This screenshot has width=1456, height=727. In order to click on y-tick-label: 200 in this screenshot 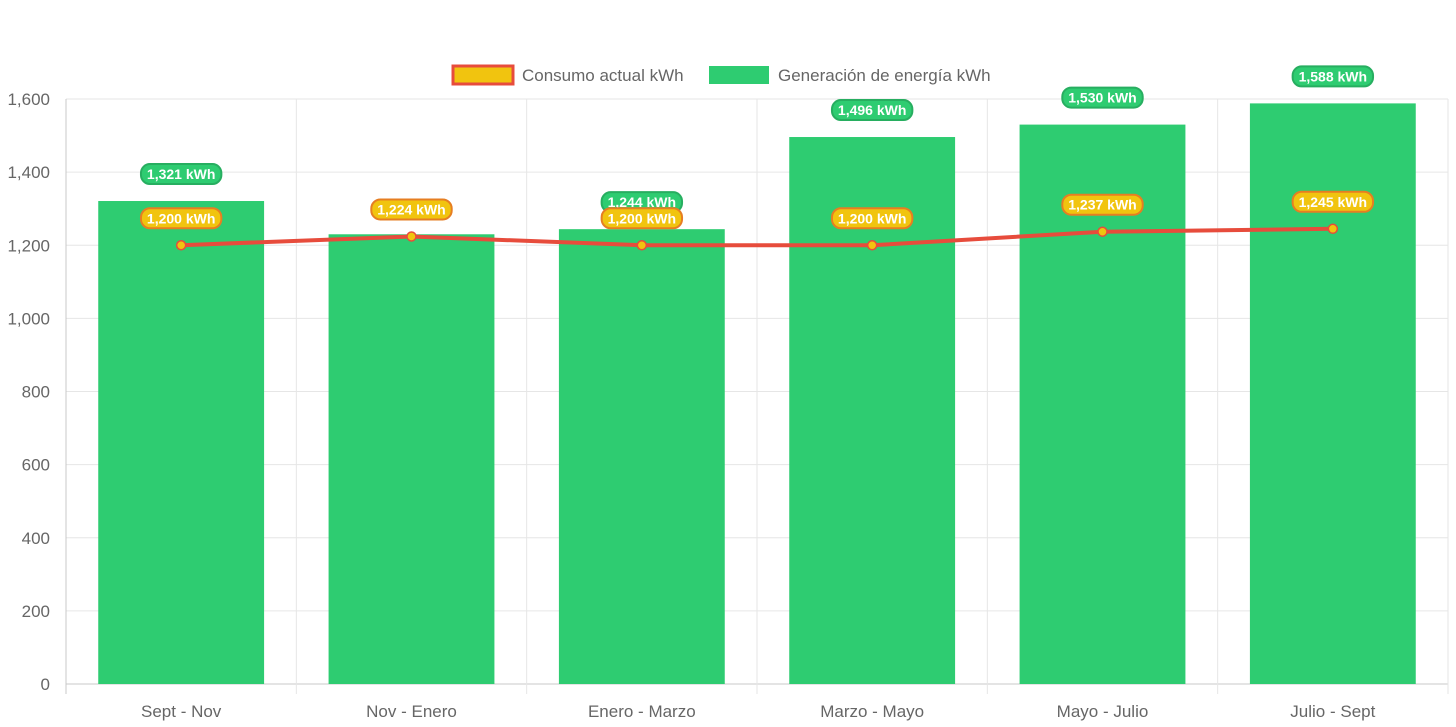, I will do `click(36, 611)`.